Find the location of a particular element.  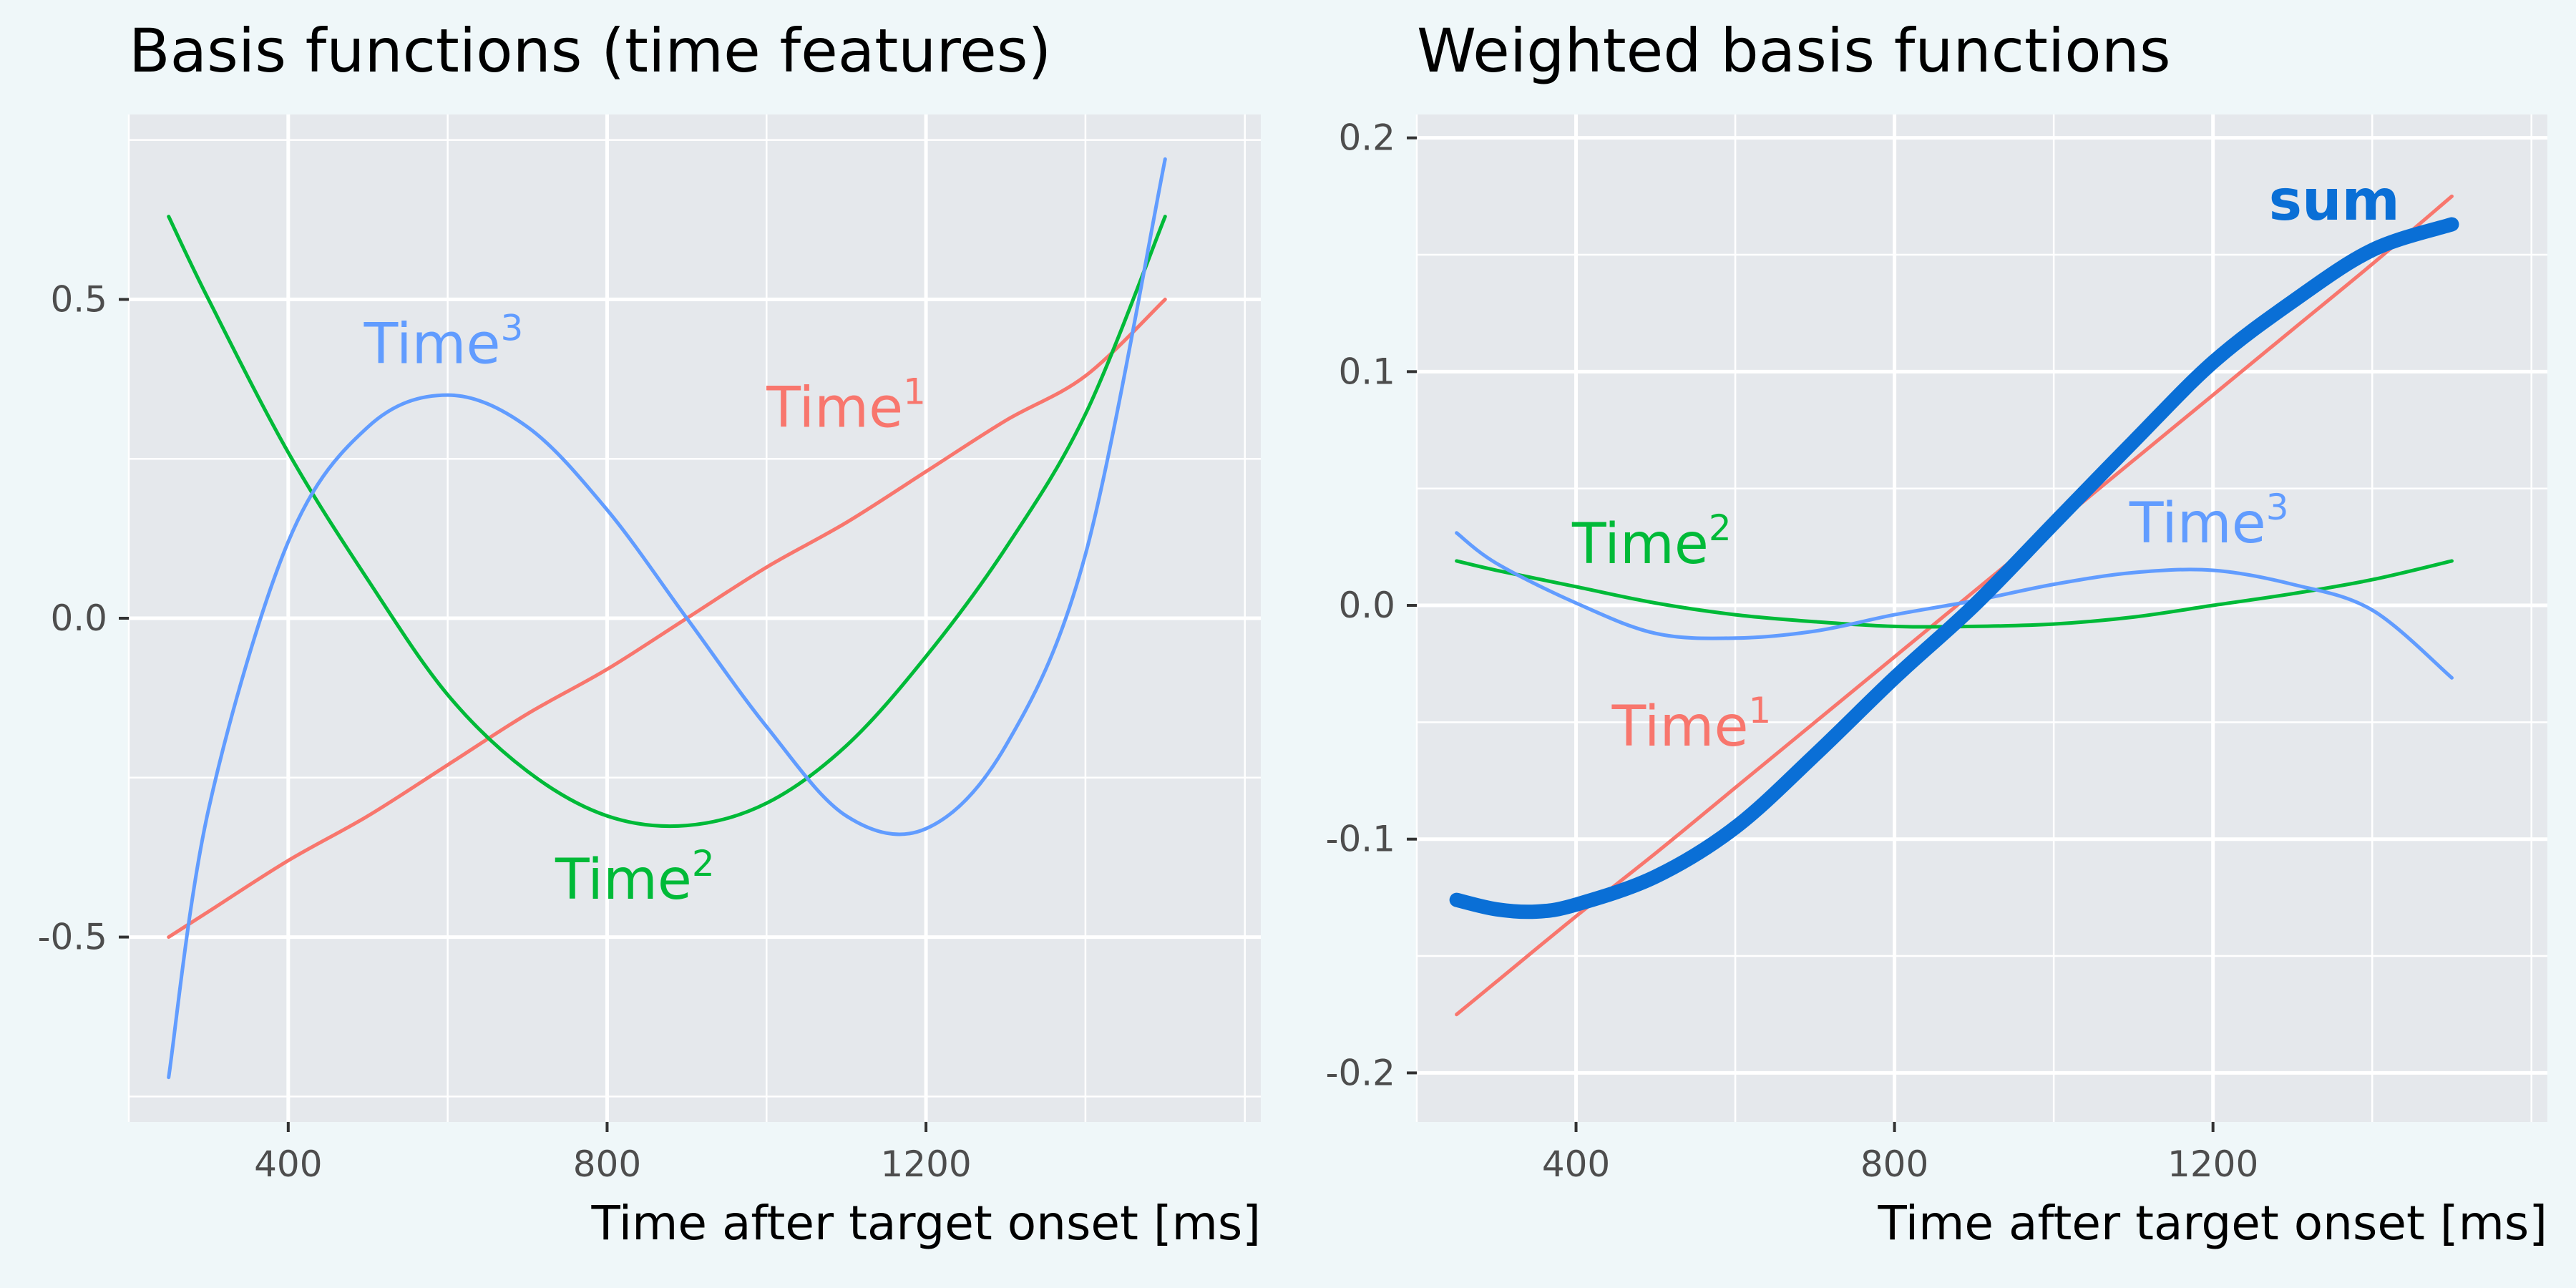

y-axis: -0.5 0.0 0.5 is located at coordinates (83, 618).